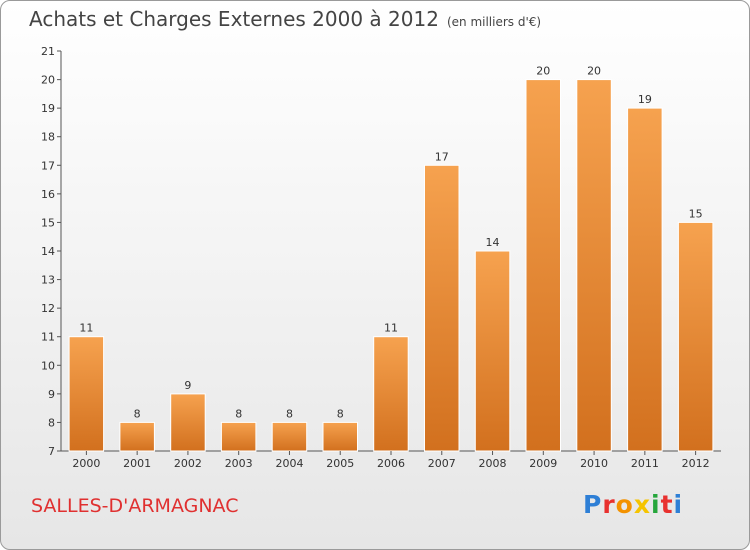  I want to click on x-tick-label-2004: 2004, so click(289, 463).